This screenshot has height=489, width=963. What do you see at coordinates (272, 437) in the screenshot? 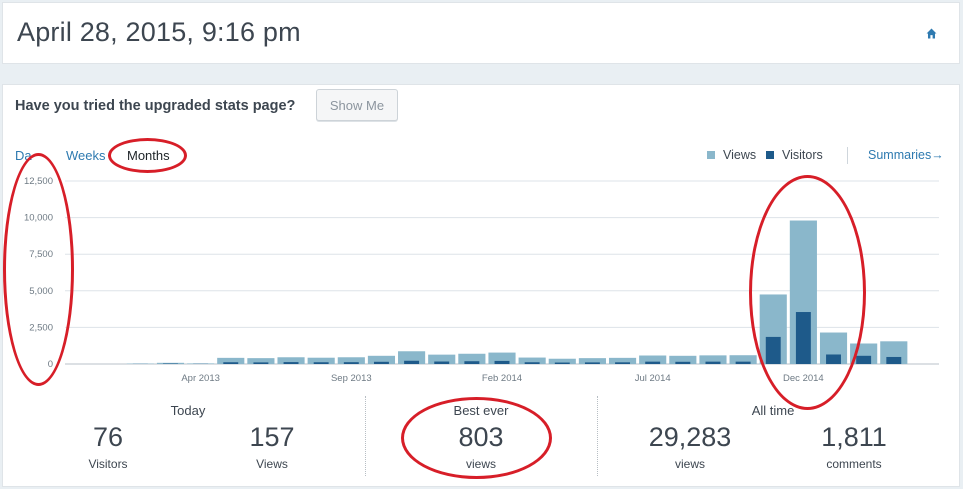
I see `today-views-value: 157` at bounding box center [272, 437].